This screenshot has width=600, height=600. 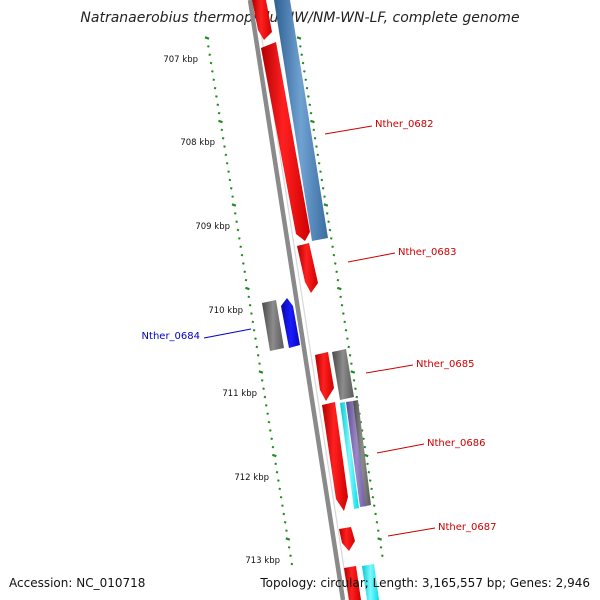 What do you see at coordinates (404, 124) in the screenshot?
I see `gene-label-nther-0682: Nther_0682` at bounding box center [404, 124].